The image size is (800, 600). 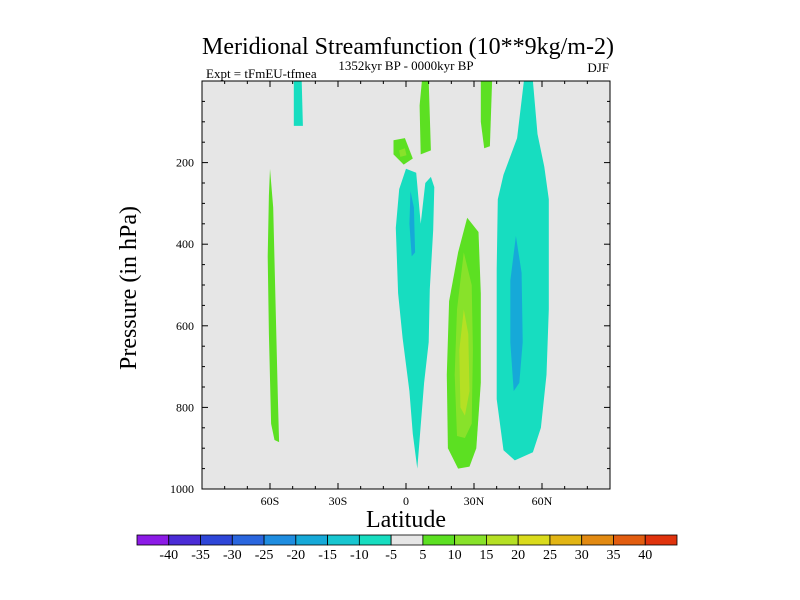 I want to click on left-string: Expt = tFmEU-tfmea, so click(x=261, y=73).